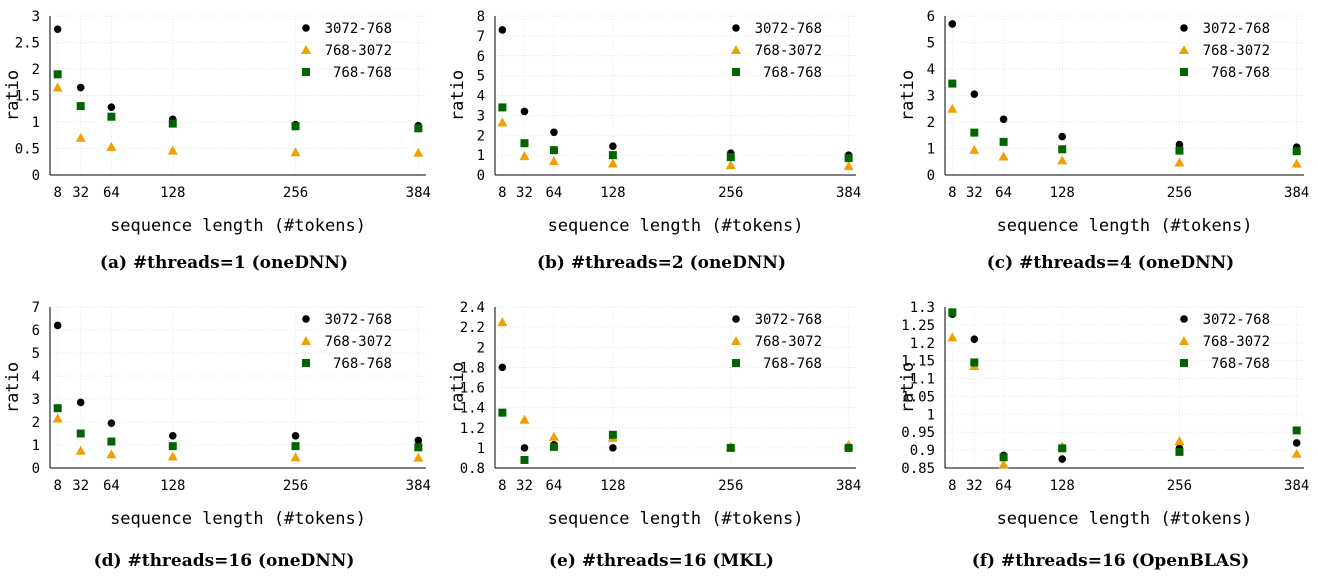 Image resolution: width=1318 pixels, height=580 pixels. Describe the element at coordinates (27, 97) in the screenshot. I see `y-tick-label: 1.5` at that location.